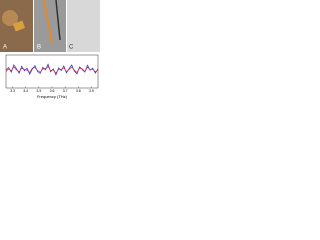 Image resolution: width=320 pixels, height=240 pixels. I want to click on x-tick-label: 3.4, so click(25, 91).